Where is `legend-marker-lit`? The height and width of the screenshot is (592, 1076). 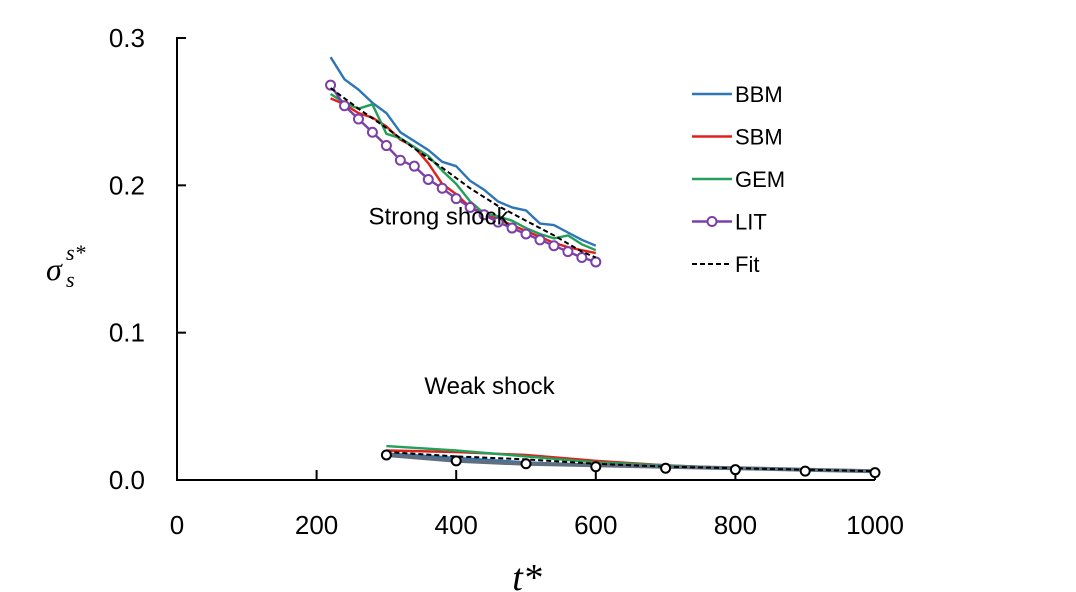
legend-marker-lit is located at coordinates (712, 221).